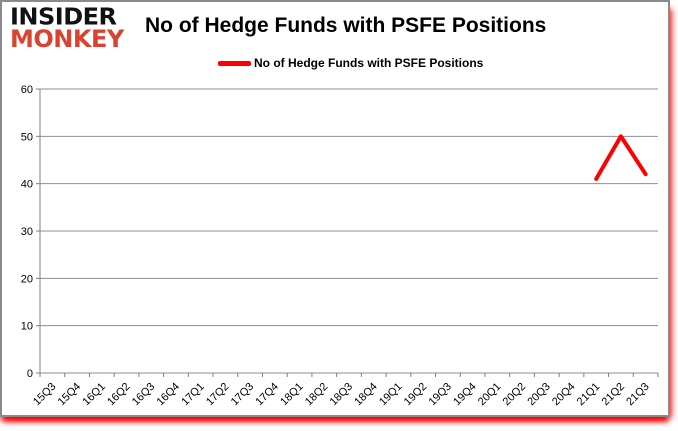 Image resolution: width=678 pixels, height=431 pixels. What do you see at coordinates (292, 395) in the screenshot?
I see `x-tick-label: 18Q1` at bounding box center [292, 395].